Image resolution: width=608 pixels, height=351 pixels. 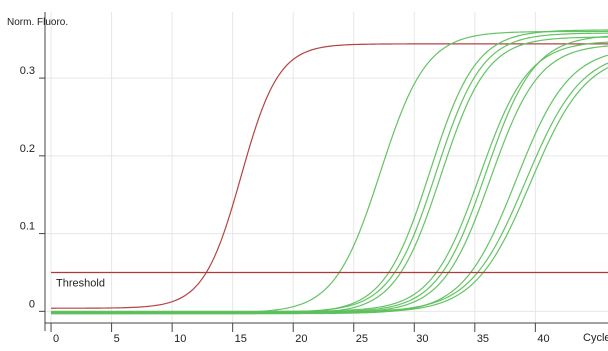 I want to click on x-tick-label: 20, so click(x=301, y=339).